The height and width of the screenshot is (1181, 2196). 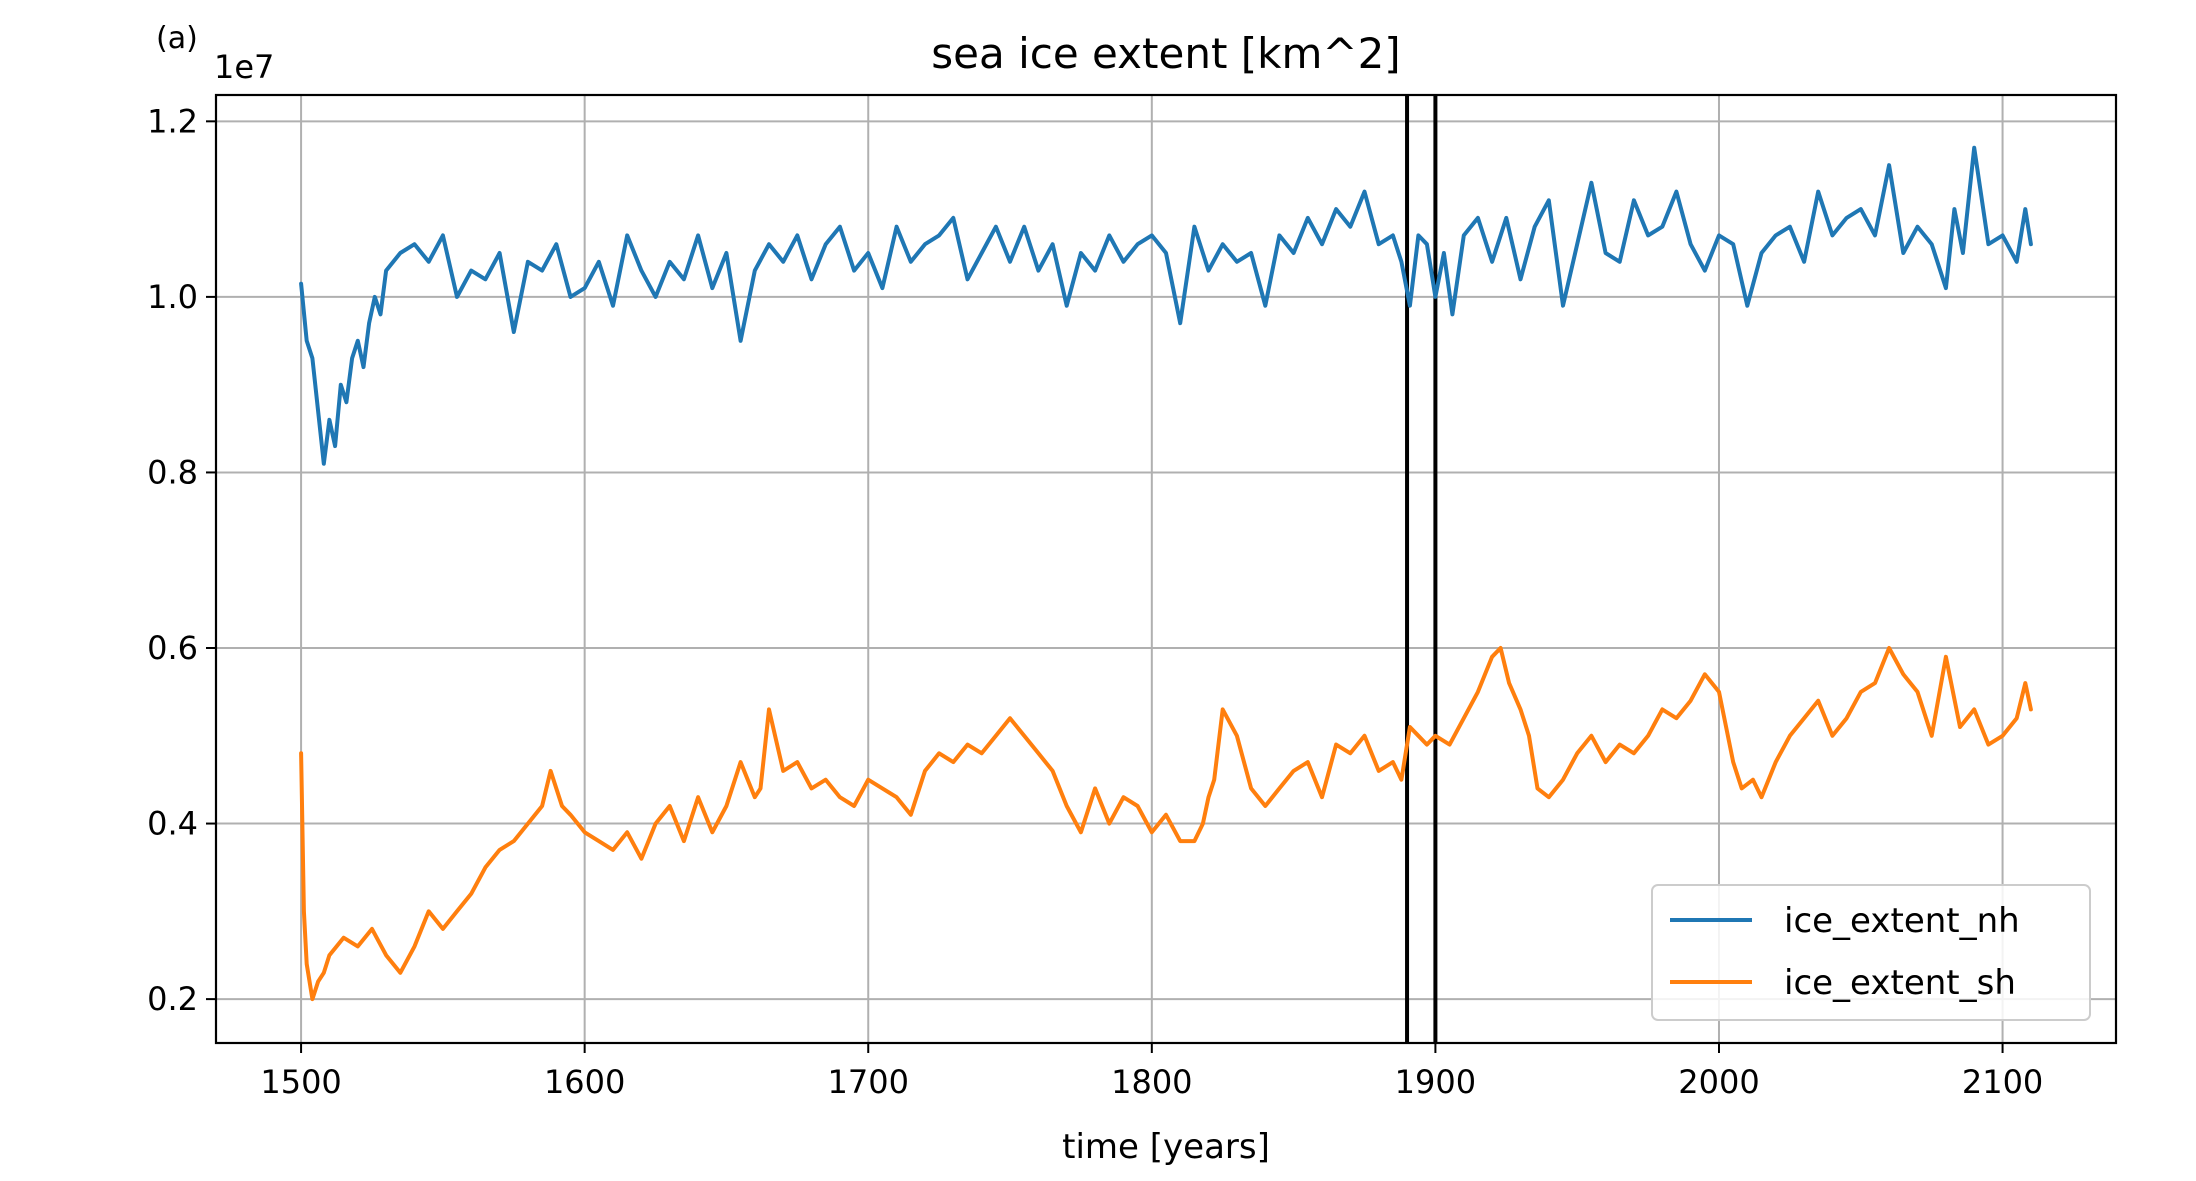 I want to click on x-tick-label: 2000, so click(x=1718, y=1082).